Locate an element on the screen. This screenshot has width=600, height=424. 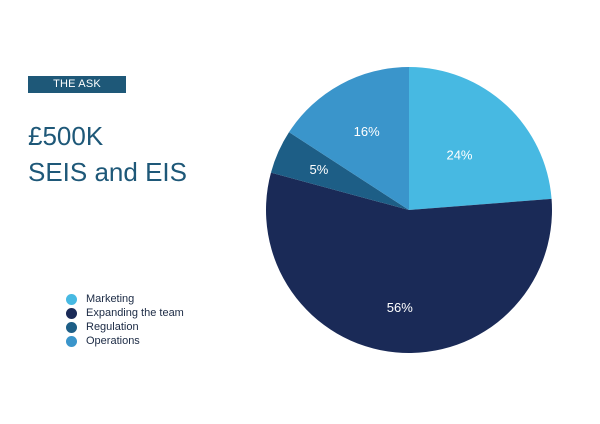
legend-item: Marketing is located at coordinates (125, 299).